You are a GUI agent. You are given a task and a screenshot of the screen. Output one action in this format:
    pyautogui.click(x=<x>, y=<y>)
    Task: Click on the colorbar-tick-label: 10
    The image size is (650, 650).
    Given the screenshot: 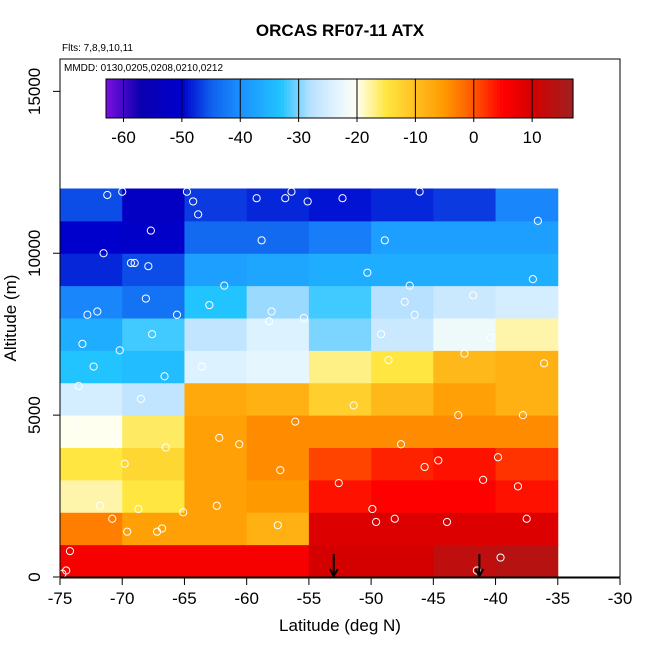 What is the action you would take?
    pyautogui.click(x=532, y=137)
    